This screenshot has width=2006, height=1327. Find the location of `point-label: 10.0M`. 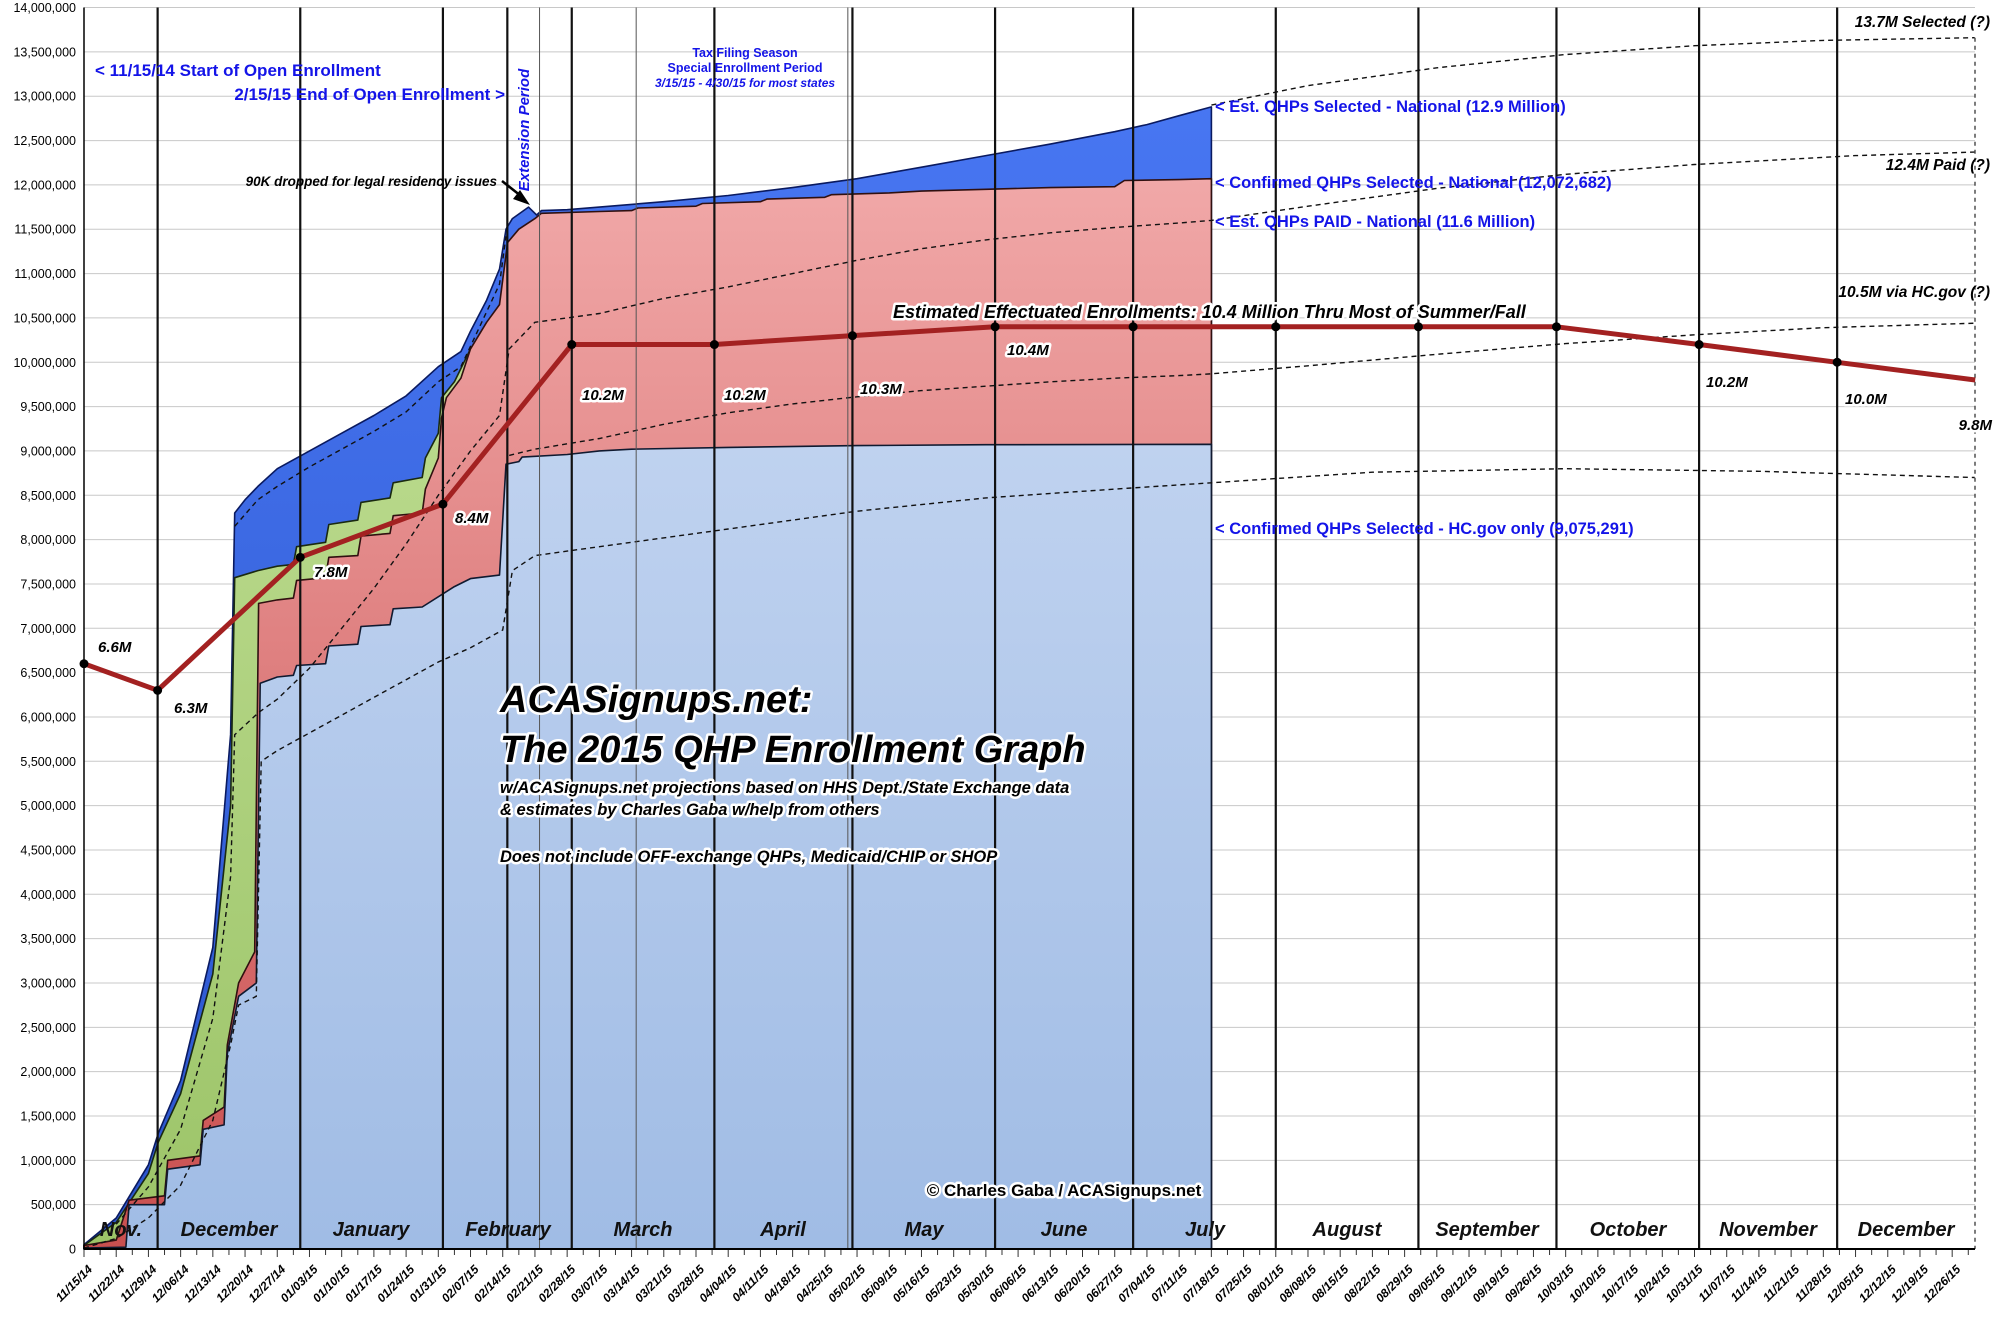

point-label: 10.0M is located at coordinates (1866, 399).